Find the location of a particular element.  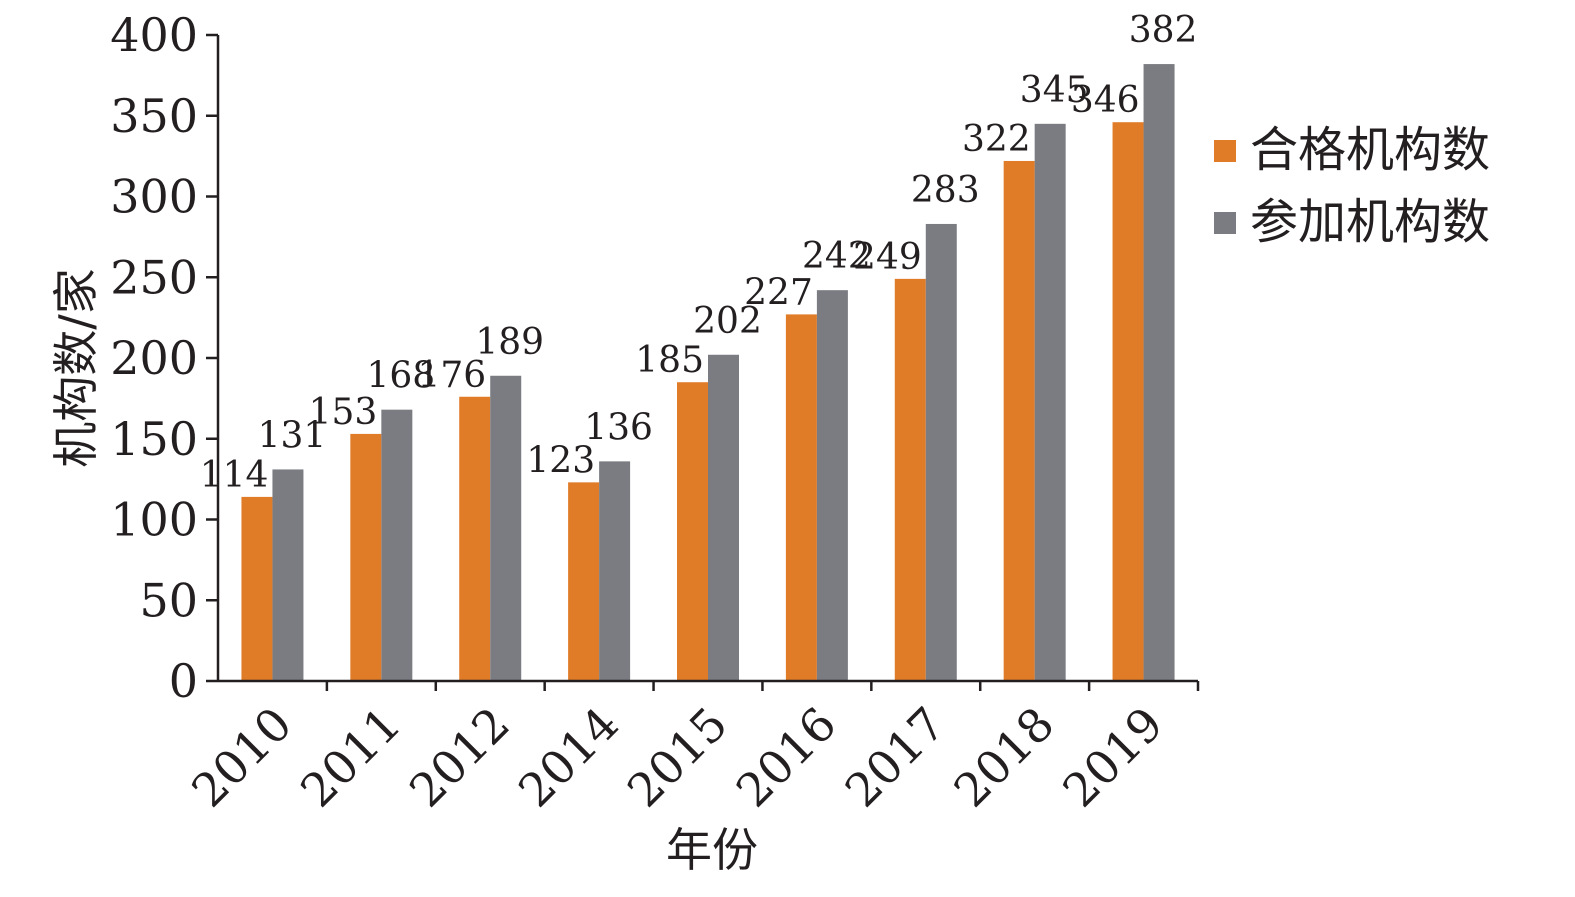

data-label: 136 is located at coordinates (618, 427).